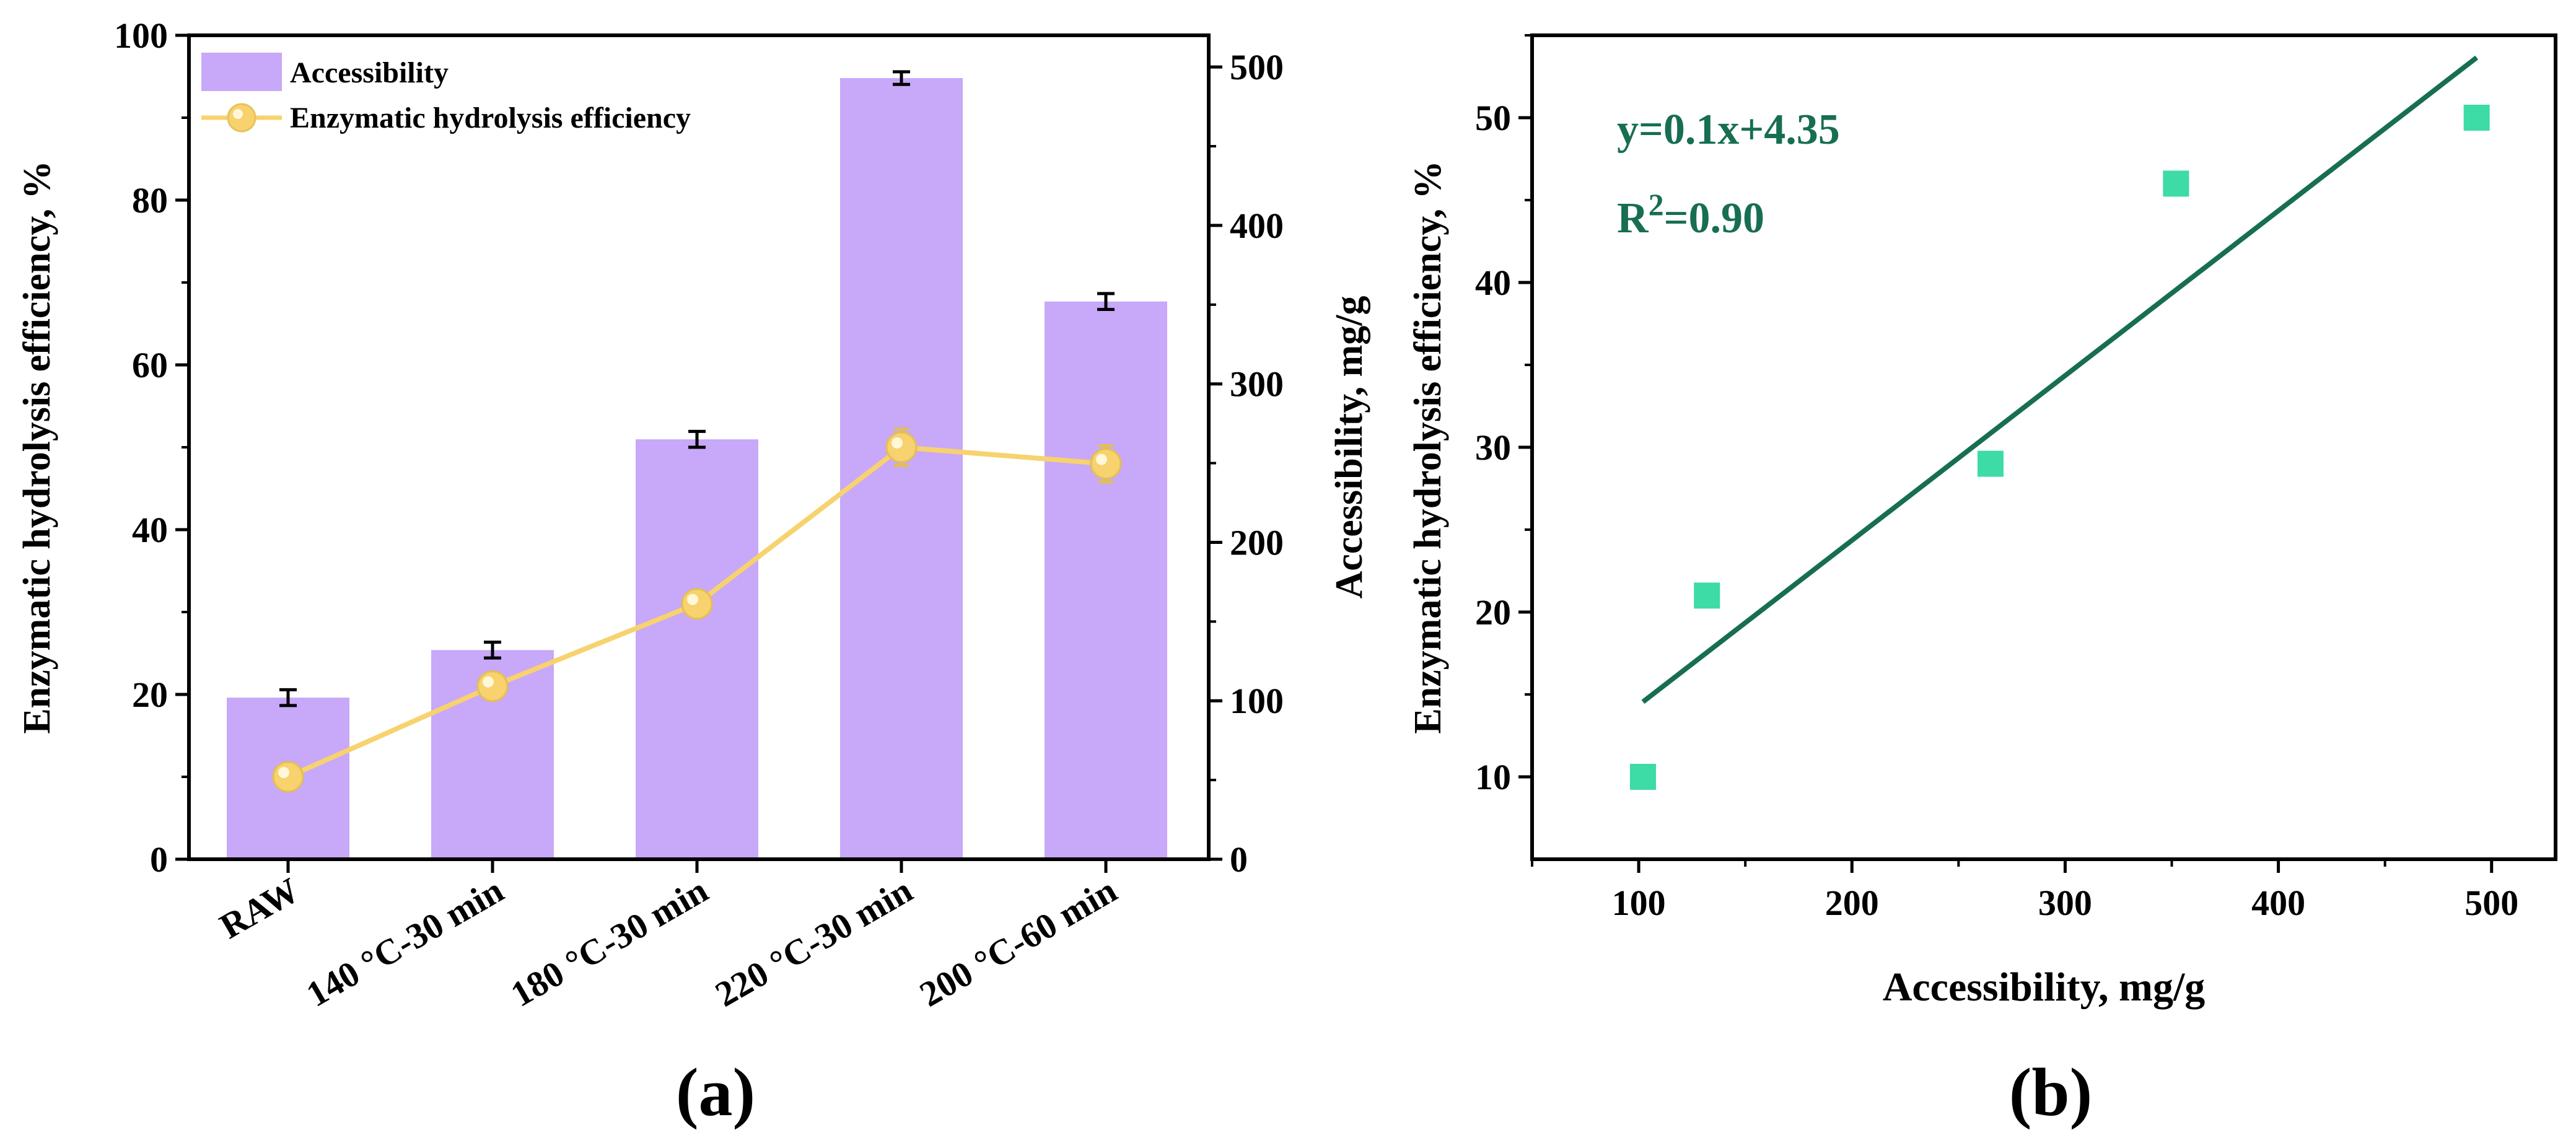 The width and height of the screenshot is (2576, 1138). Describe the element at coordinates (1656, 204) in the screenshot. I see `r-squared-superscript: 2` at that location.